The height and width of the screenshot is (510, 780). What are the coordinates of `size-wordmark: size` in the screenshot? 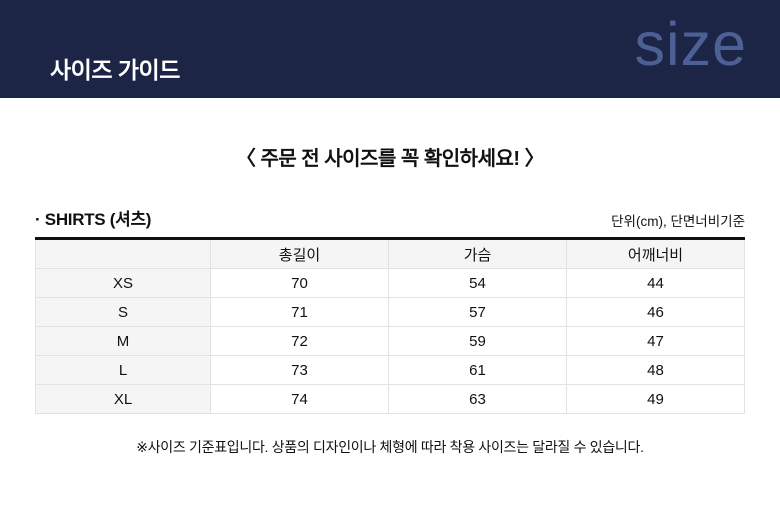 It's located at (690, 44).